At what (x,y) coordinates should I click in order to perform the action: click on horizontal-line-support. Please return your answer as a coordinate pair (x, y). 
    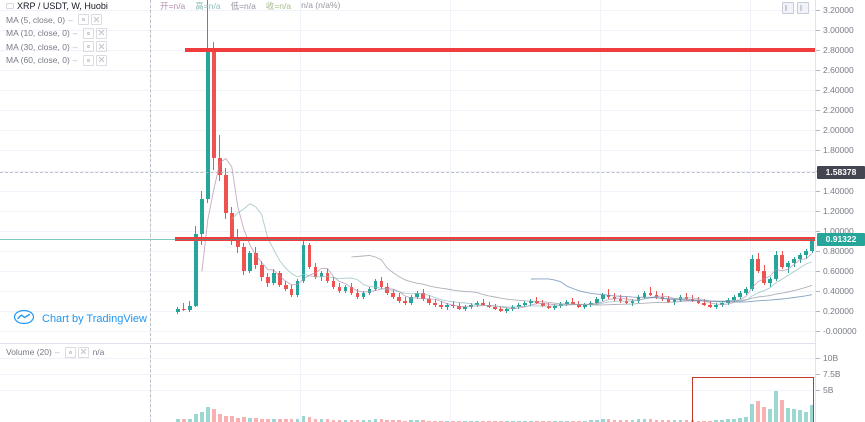
    Looking at the image, I should click on (495, 239).